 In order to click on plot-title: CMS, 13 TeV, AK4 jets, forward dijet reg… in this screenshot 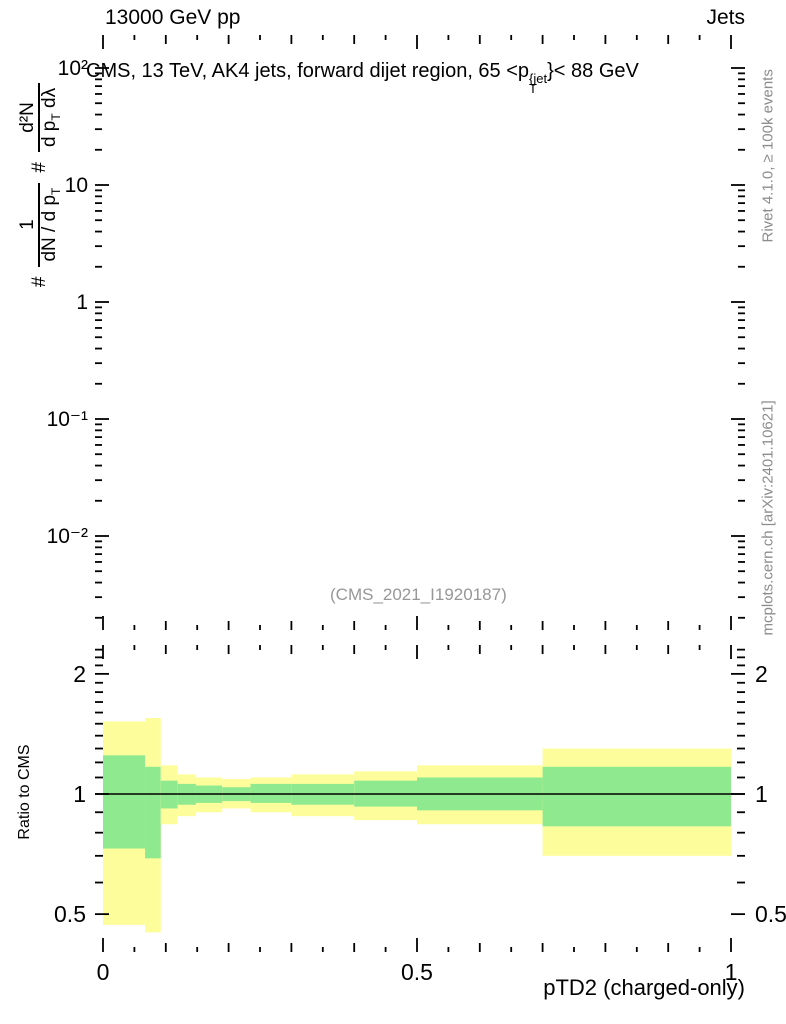, I will do `click(362, 78)`.